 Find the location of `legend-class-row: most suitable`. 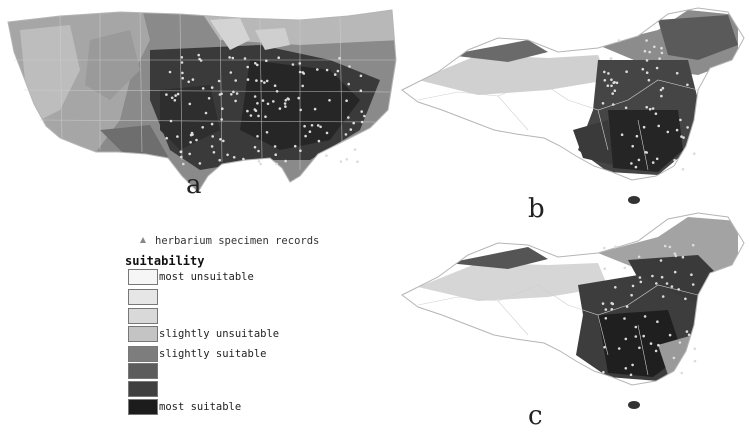

legend-class-row: most suitable is located at coordinates (225, 407).